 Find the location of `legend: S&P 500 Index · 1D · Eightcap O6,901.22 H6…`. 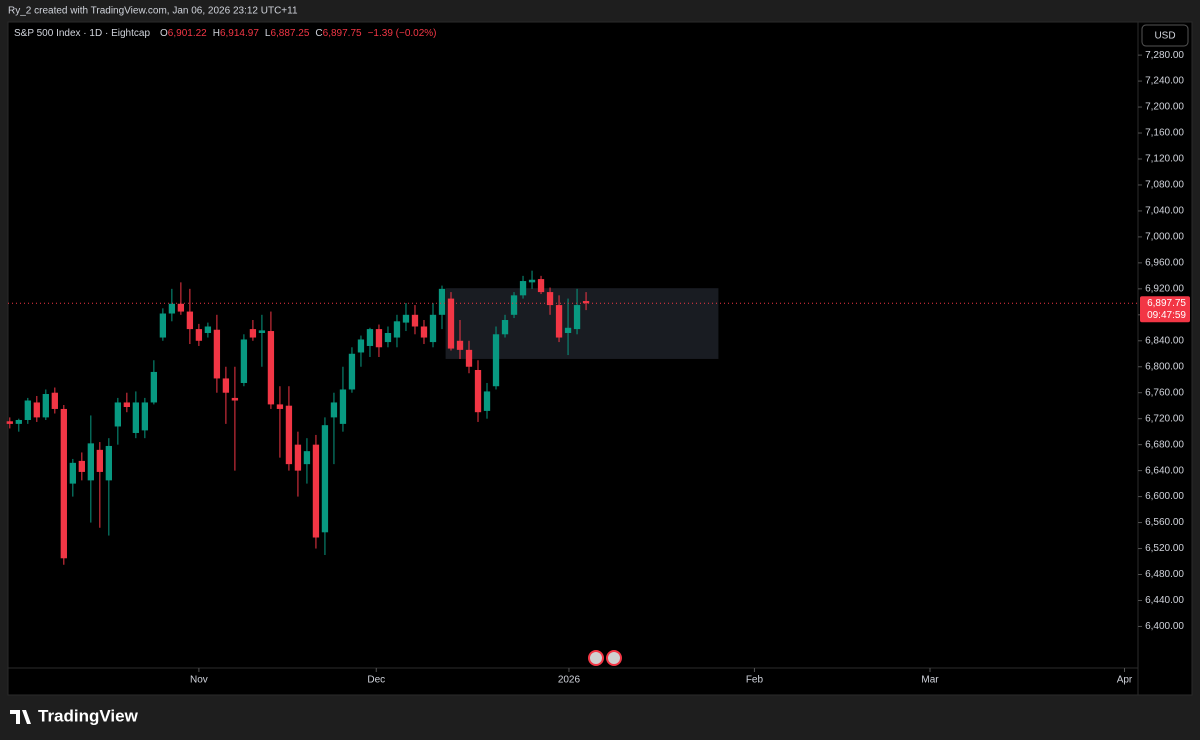

legend: S&P 500 Index · 1D · Eightcap O6,901.22 H6… is located at coordinates (225, 33).